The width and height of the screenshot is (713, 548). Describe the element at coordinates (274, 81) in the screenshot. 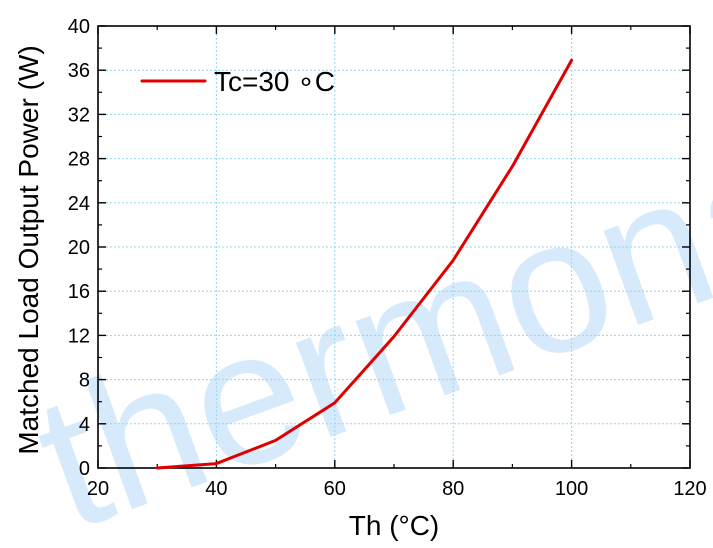

I see `legend-series-label: Tc=30 ∘C` at that location.